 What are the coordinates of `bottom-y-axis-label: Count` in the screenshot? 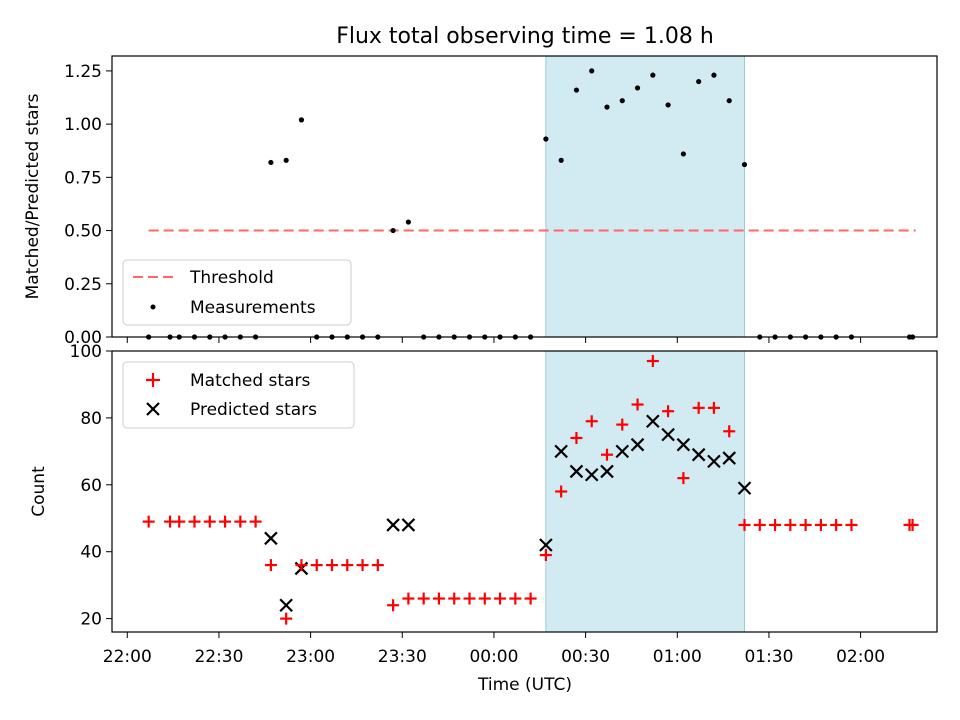 It's located at (39, 491).